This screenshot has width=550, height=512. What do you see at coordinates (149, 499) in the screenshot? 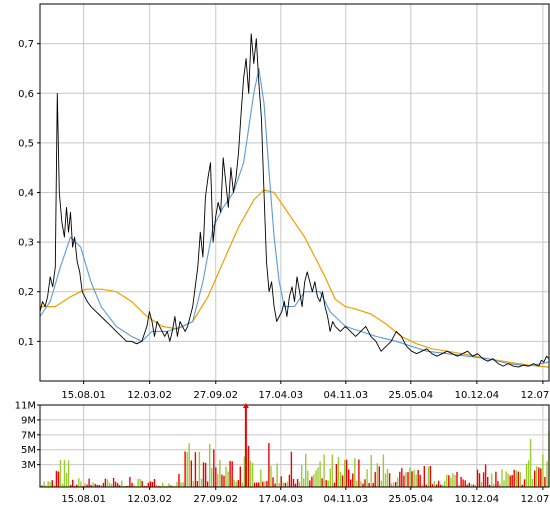
I see `volume-x-tick-label: 12.03.02` at bounding box center [149, 499].